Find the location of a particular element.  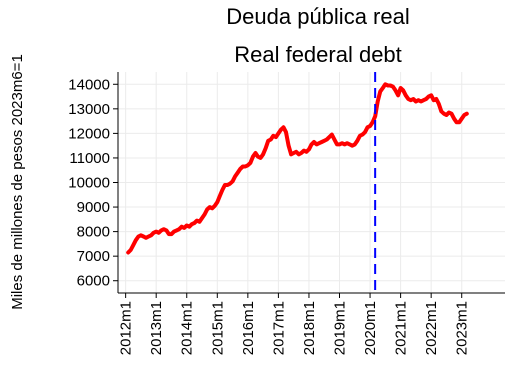

y-axis-label: Miles de millones de pesos 2023m6=1 is located at coordinates (17, 182).